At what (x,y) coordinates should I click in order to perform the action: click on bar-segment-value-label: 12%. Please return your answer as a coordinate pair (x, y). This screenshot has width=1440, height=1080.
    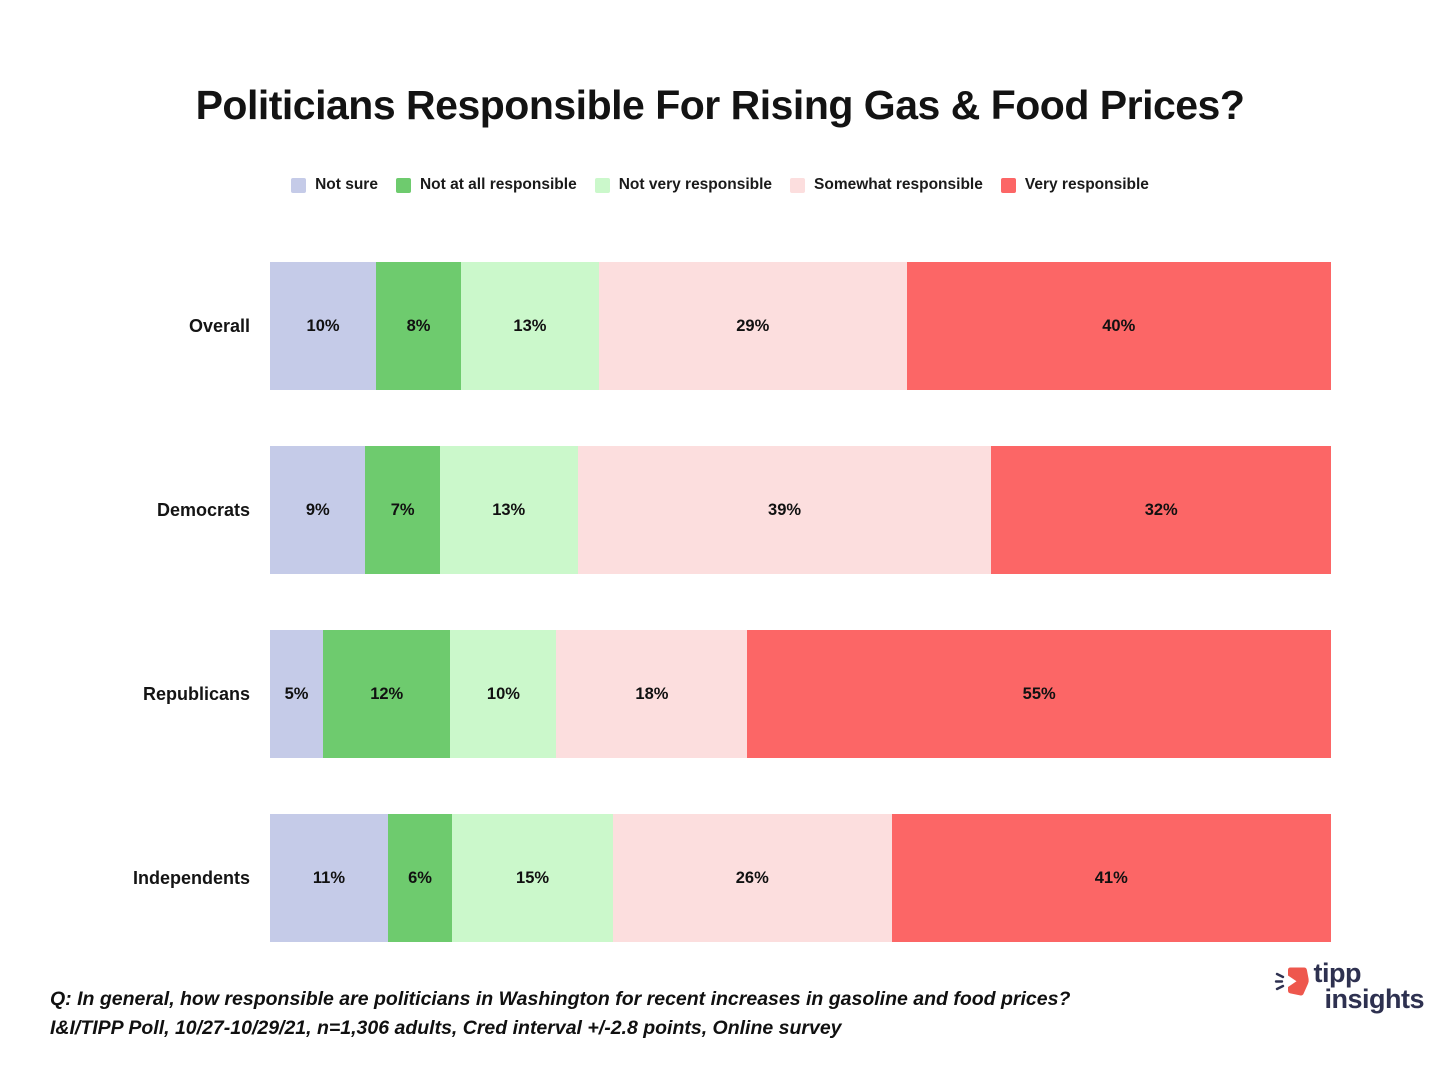
    Looking at the image, I should click on (387, 693).